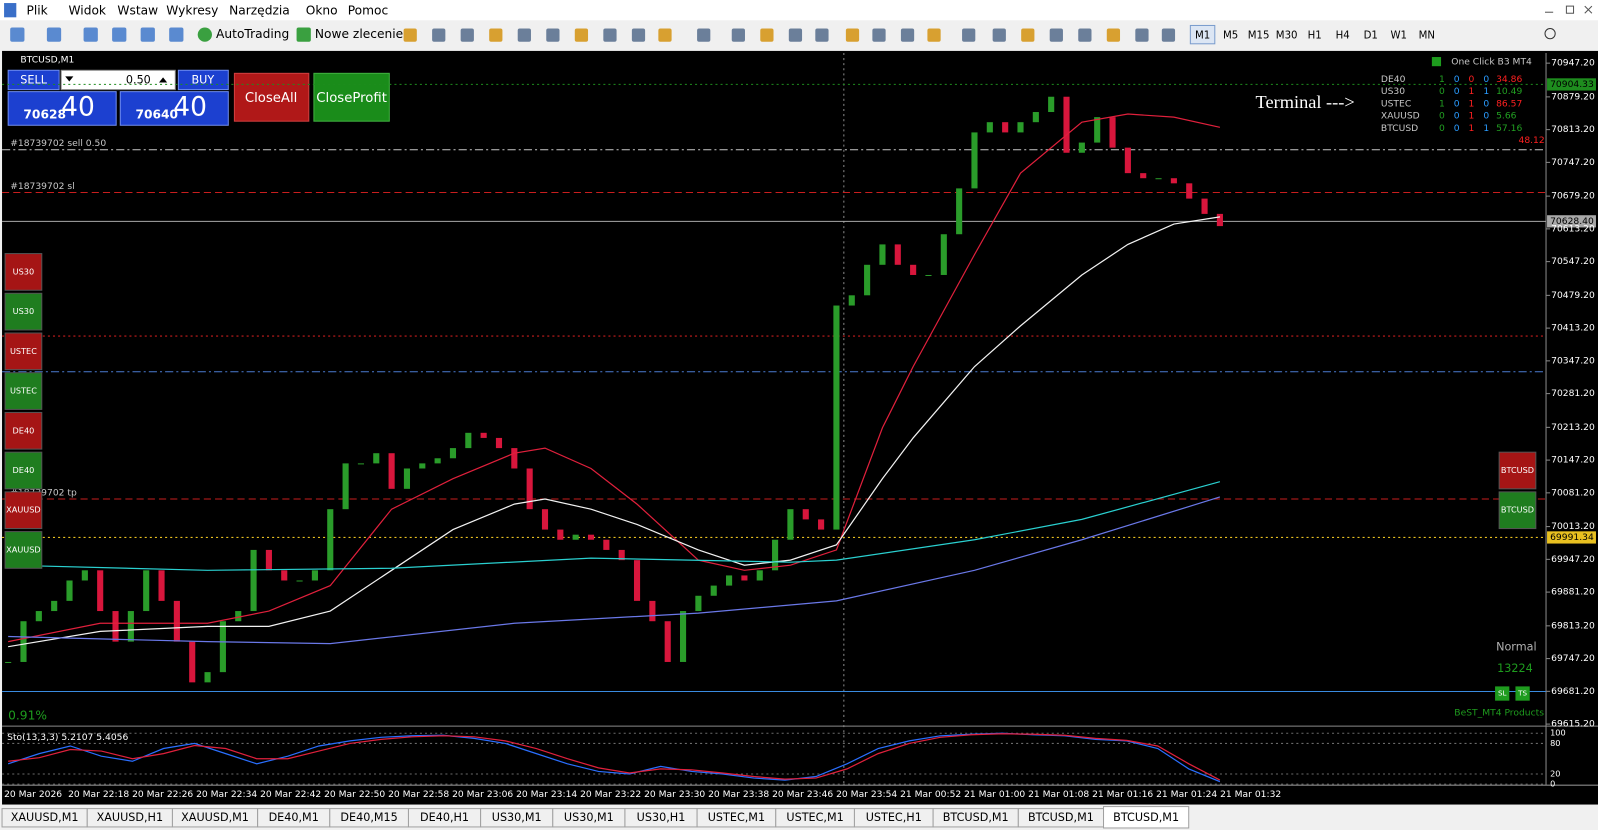 The width and height of the screenshot is (1598, 830). I want to click on timeframe-button: H1, so click(1315, 36).